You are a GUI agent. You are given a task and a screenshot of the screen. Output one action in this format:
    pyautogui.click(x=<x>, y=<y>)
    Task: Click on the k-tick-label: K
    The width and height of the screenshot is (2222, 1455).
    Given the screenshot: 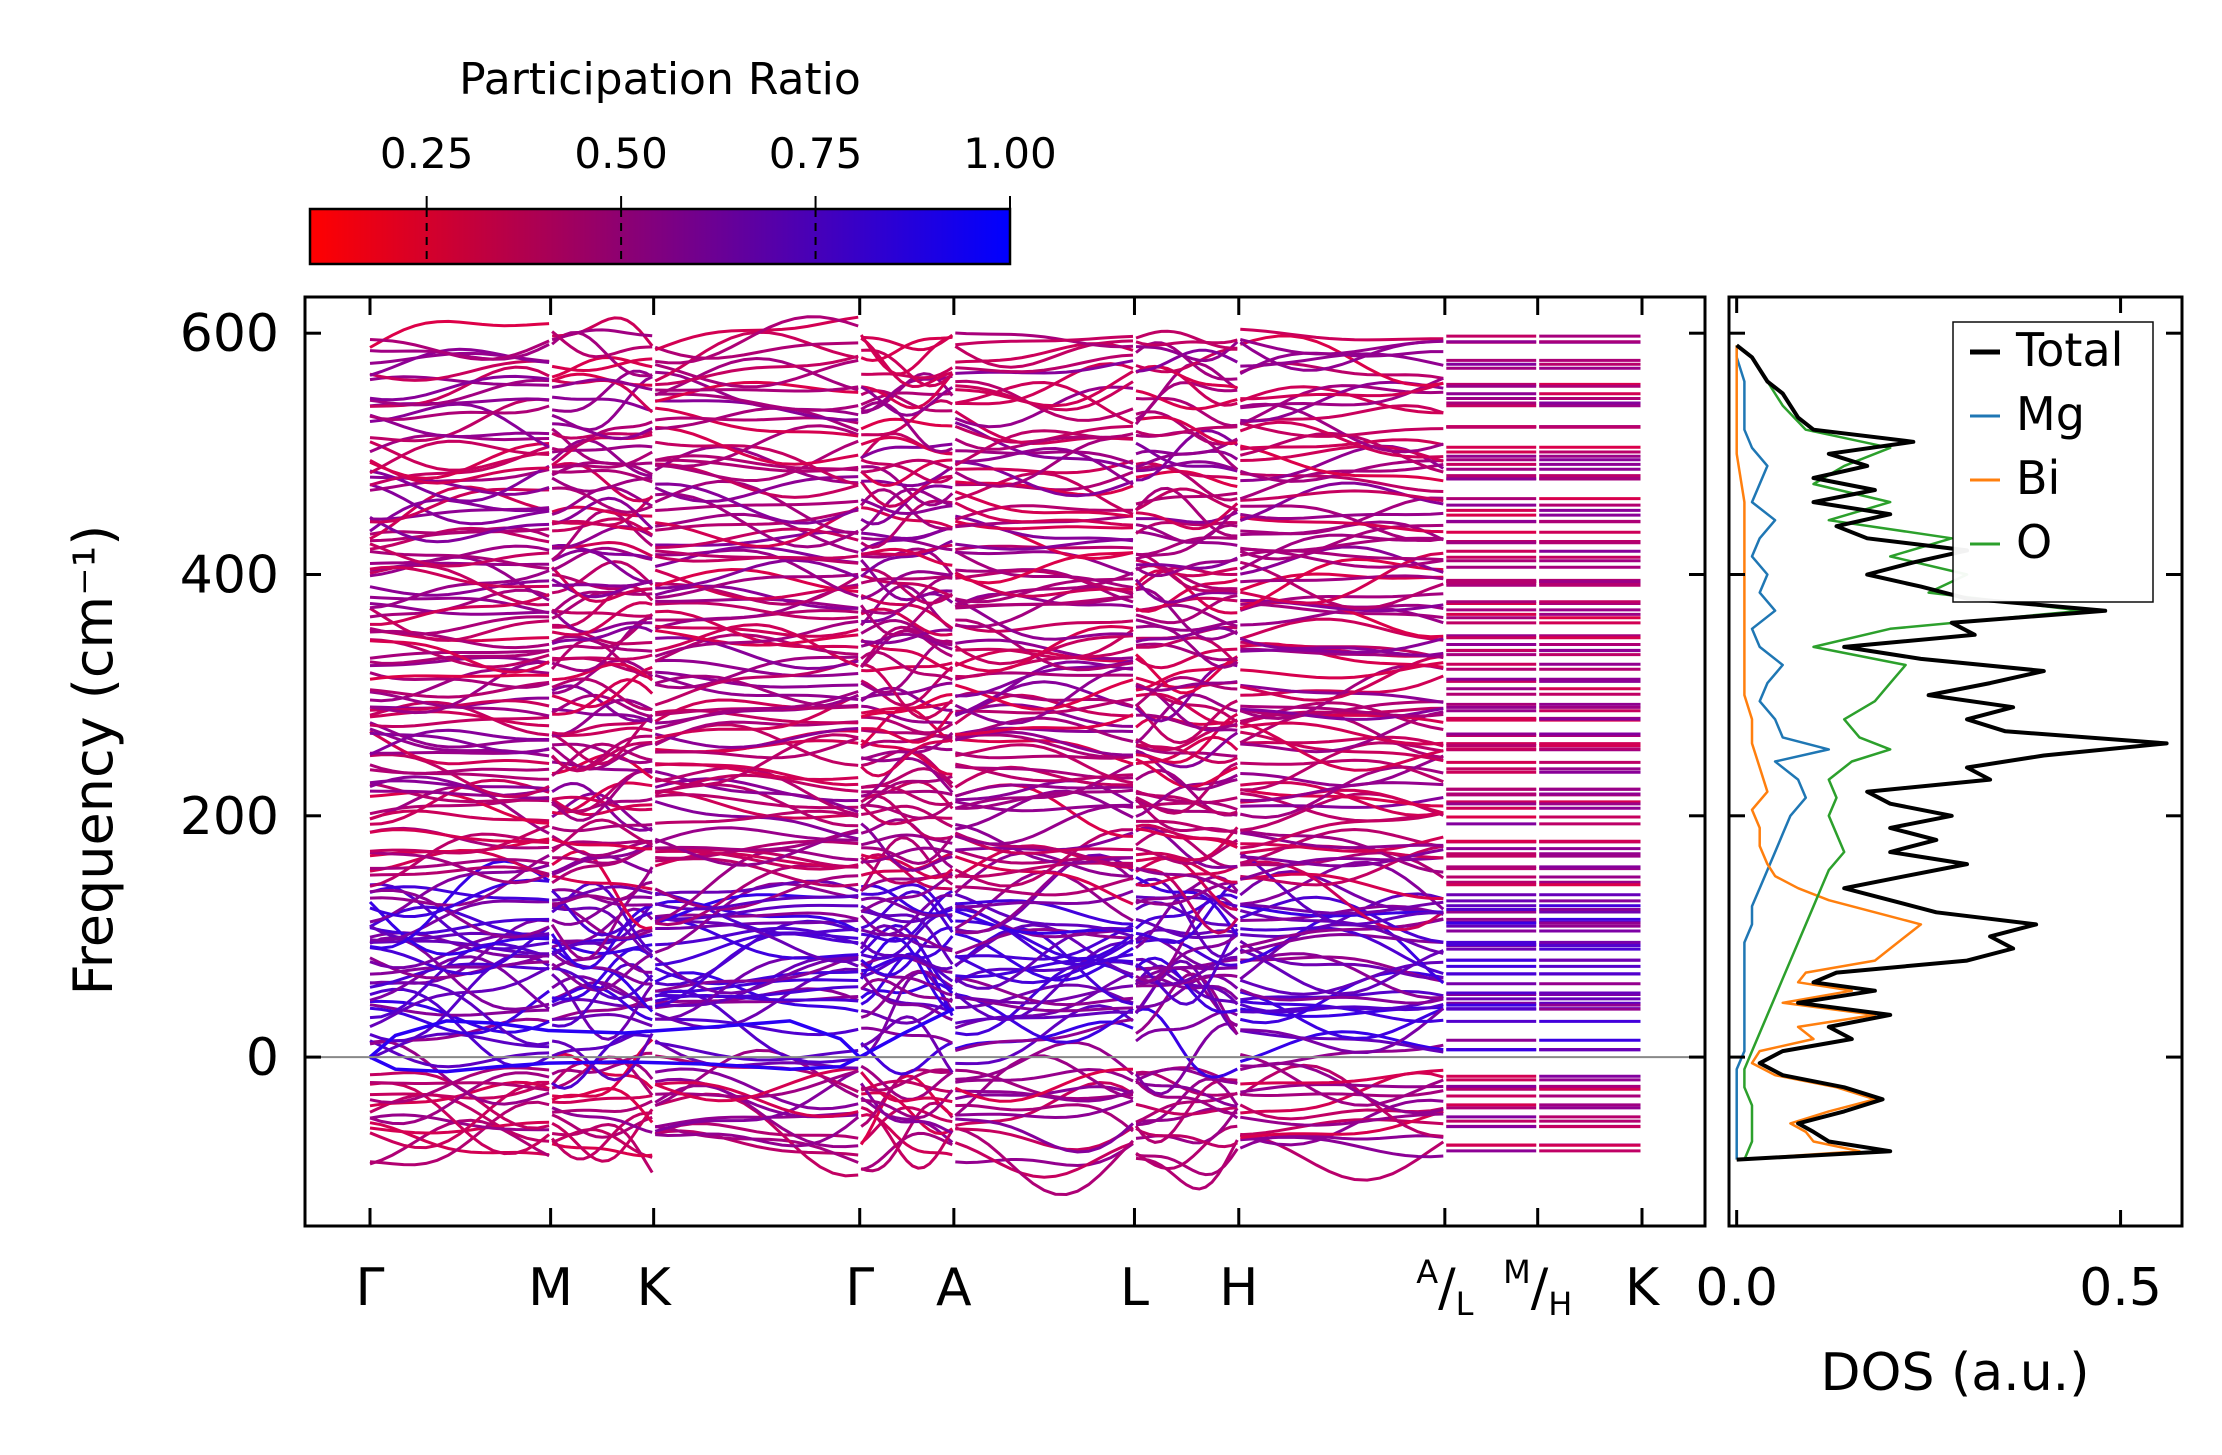 What is the action you would take?
    pyautogui.click(x=1643, y=1288)
    